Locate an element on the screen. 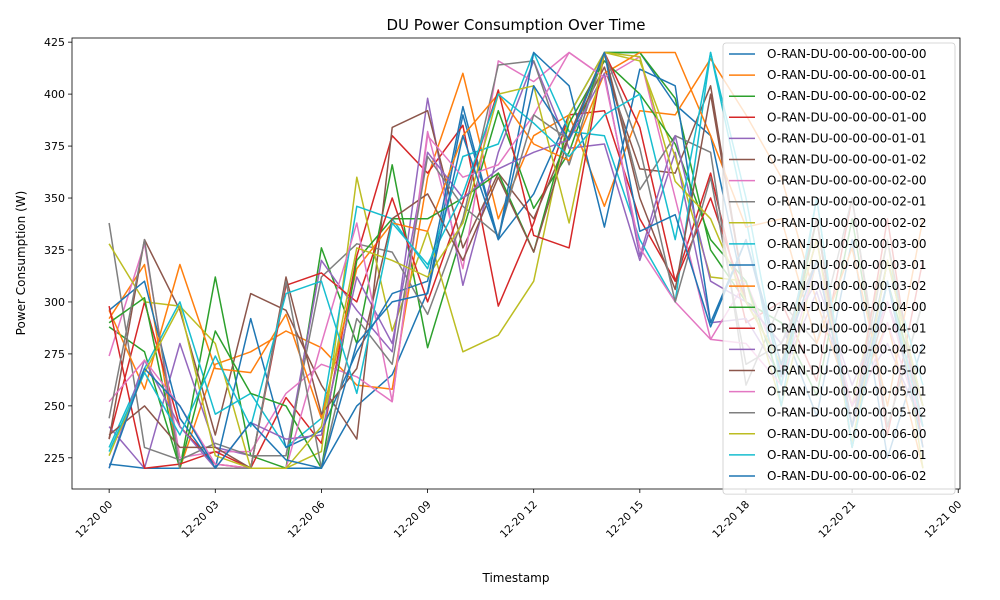 This screenshot has height=600, width=1000. legend-label: O-RAN-DU-00-00-00-06-02 is located at coordinates (847, 476).